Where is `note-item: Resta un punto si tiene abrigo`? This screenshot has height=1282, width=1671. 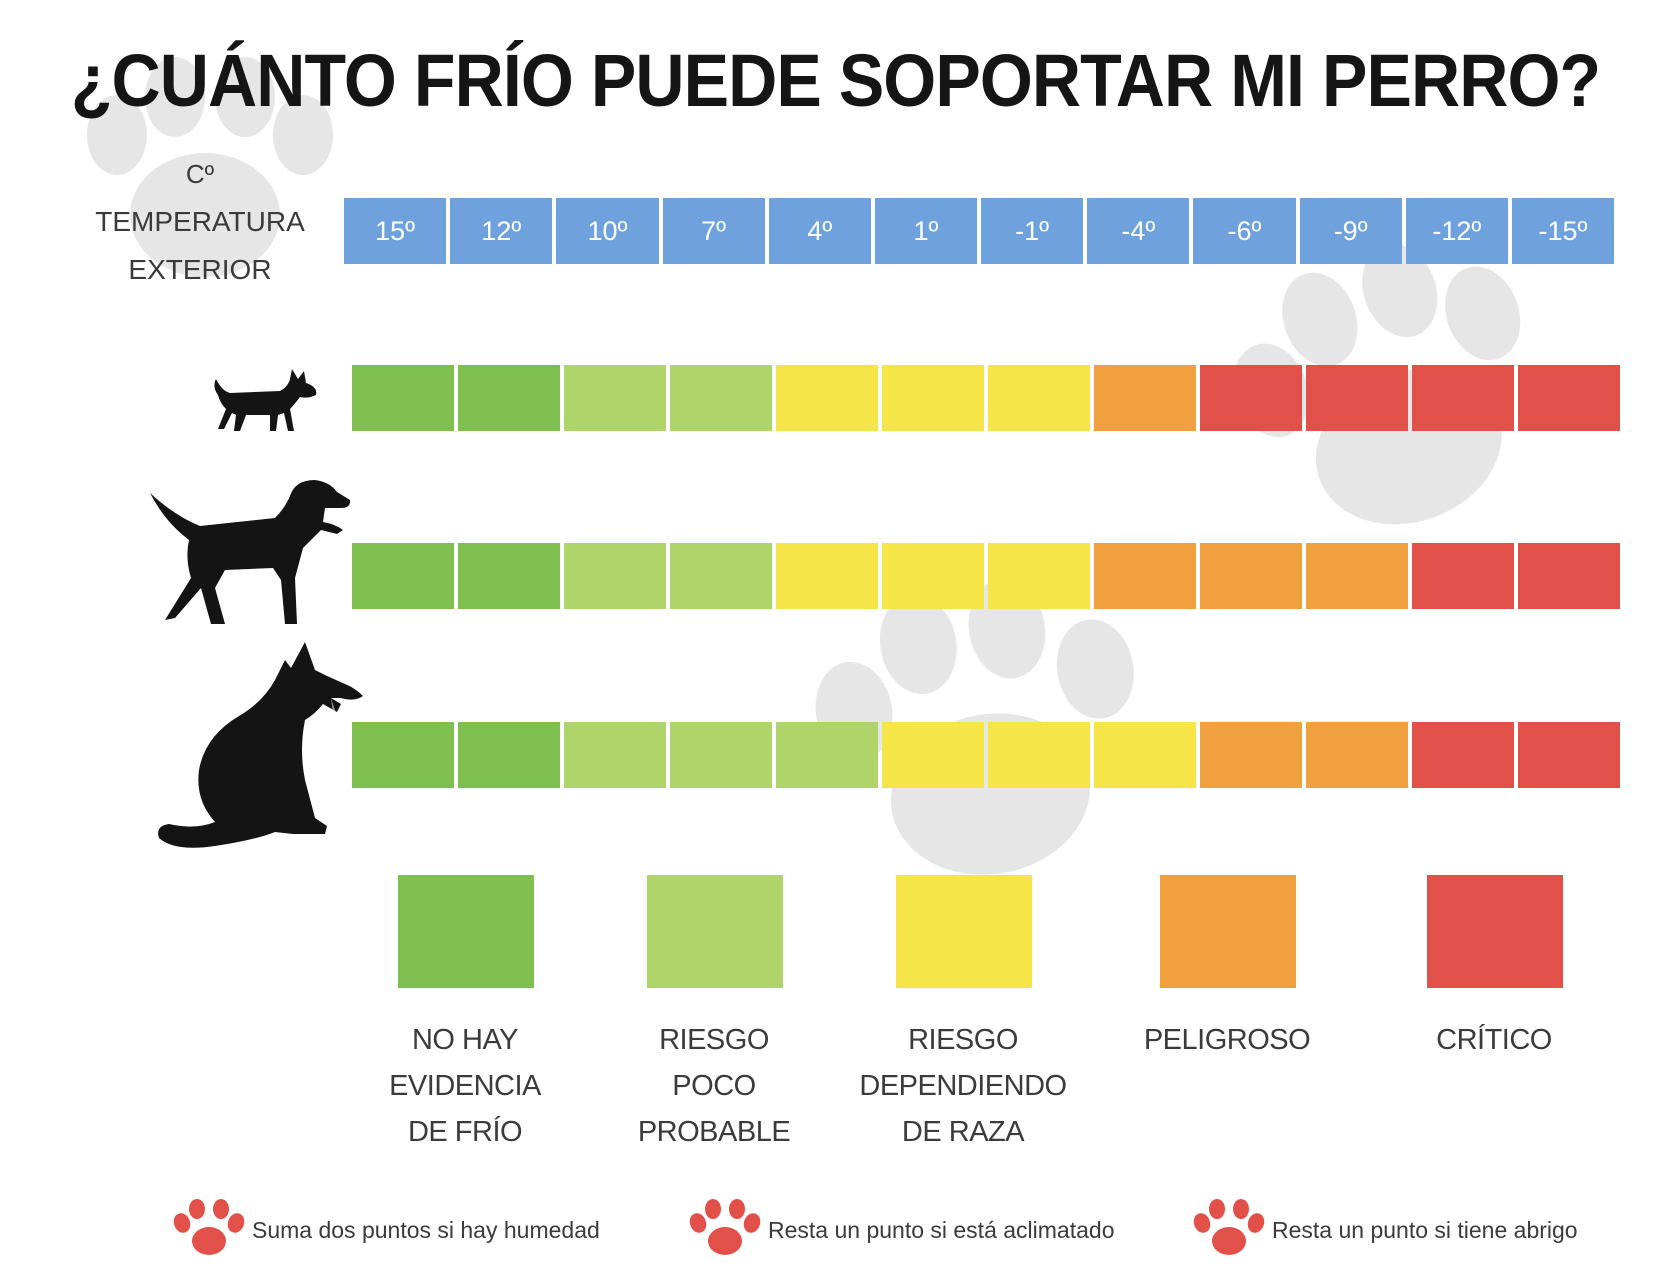 note-item: Resta un punto si tiene abrigo is located at coordinates (1385, 1230).